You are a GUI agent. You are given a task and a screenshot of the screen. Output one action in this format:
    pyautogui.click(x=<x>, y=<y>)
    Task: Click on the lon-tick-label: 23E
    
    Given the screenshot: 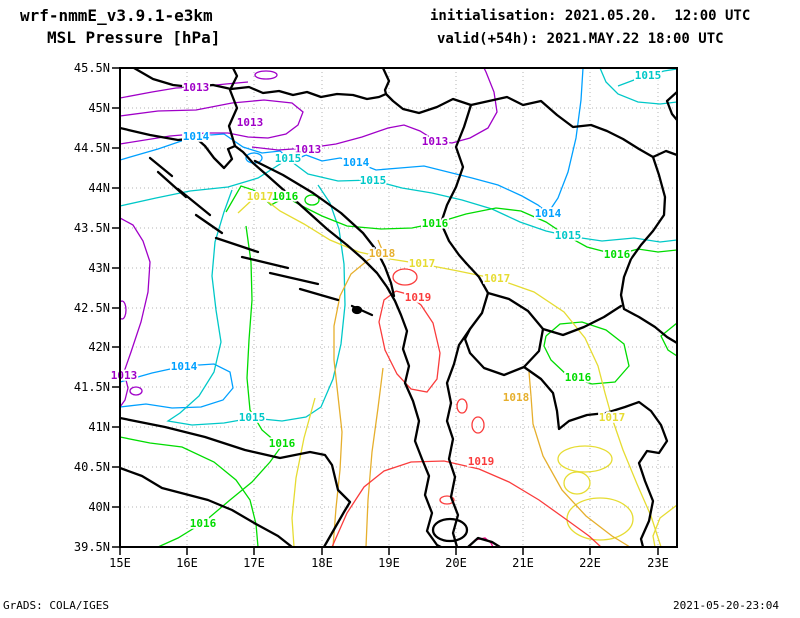 What is the action you would take?
    pyautogui.click(x=658, y=563)
    